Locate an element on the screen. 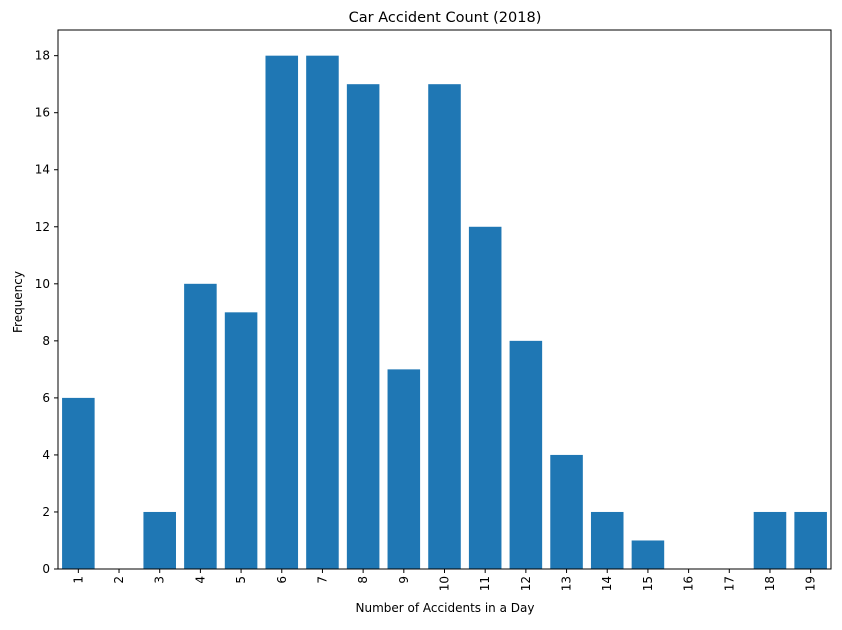 The height and width of the screenshot is (630, 842). x-tick-label: 14 is located at coordinates (607, 583).